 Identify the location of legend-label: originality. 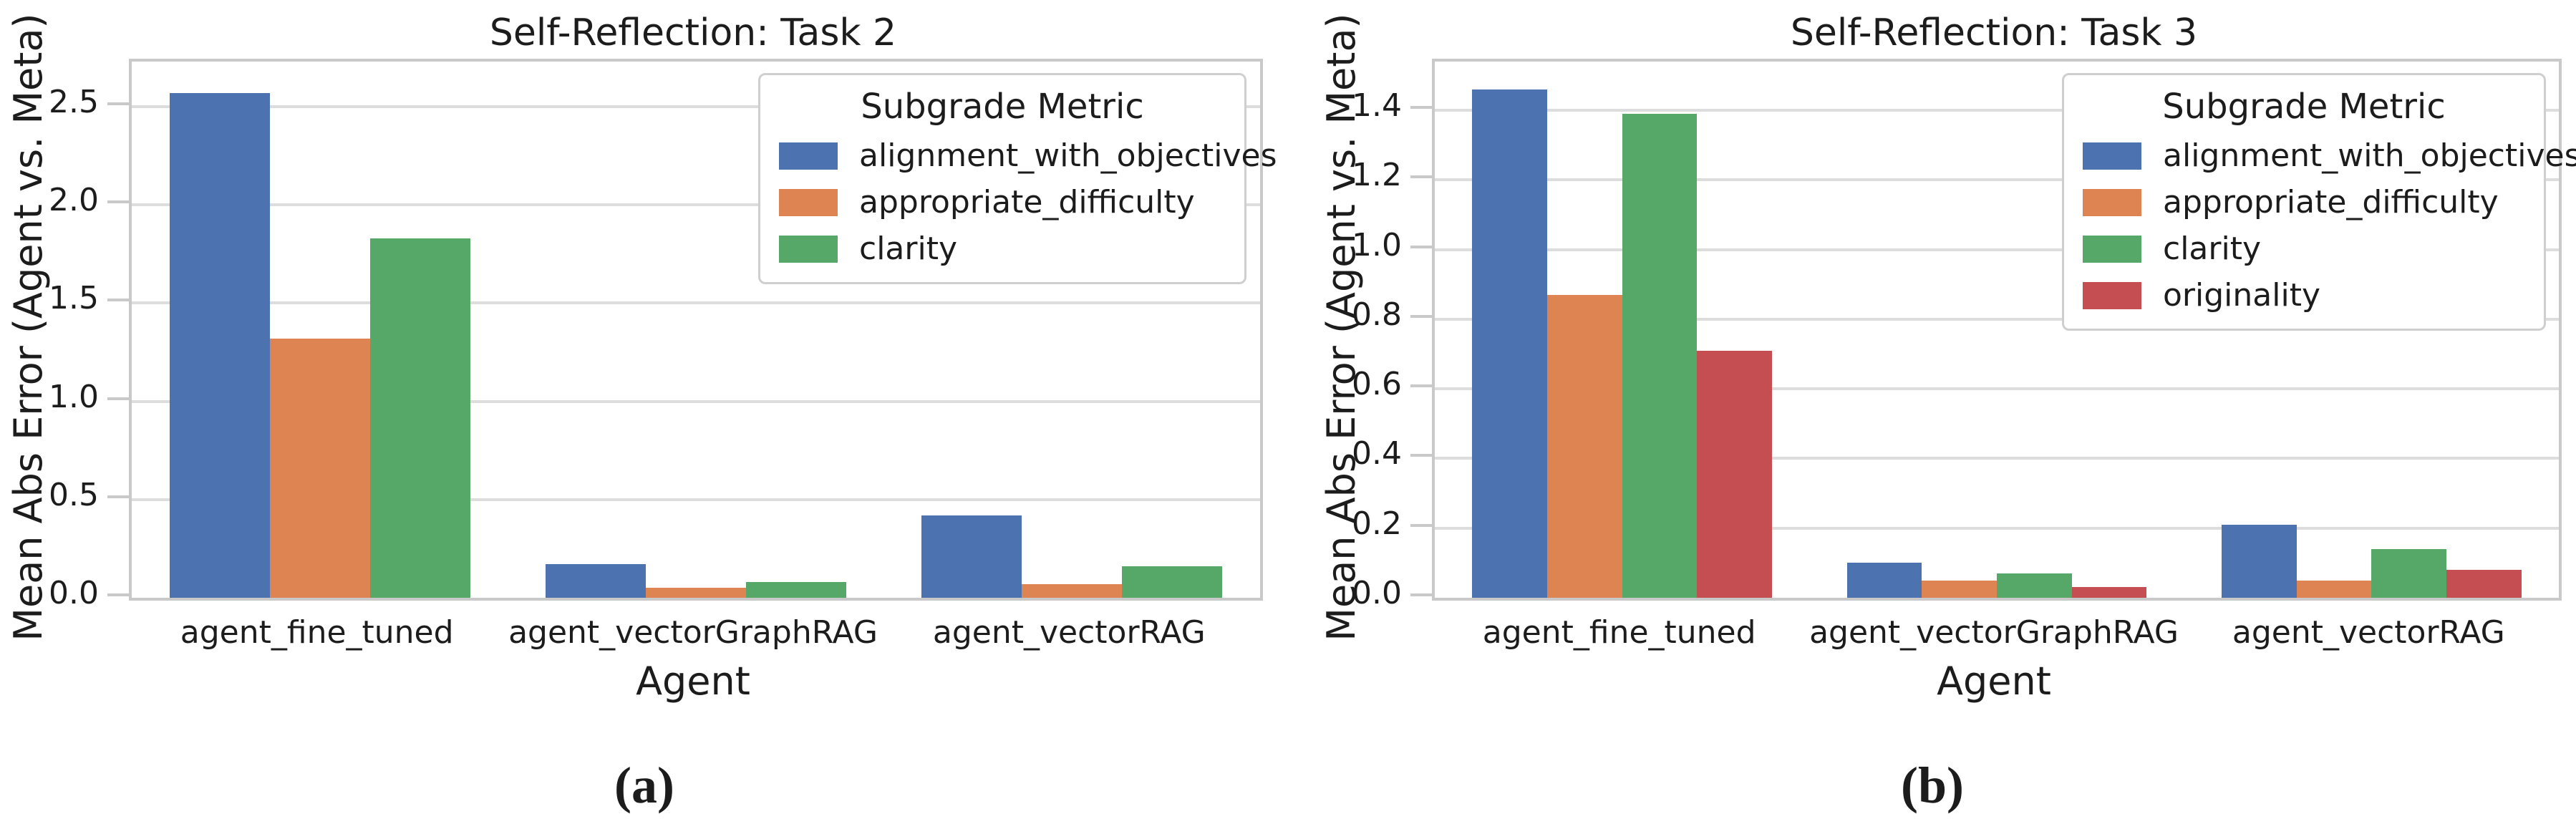
(2241, 295).